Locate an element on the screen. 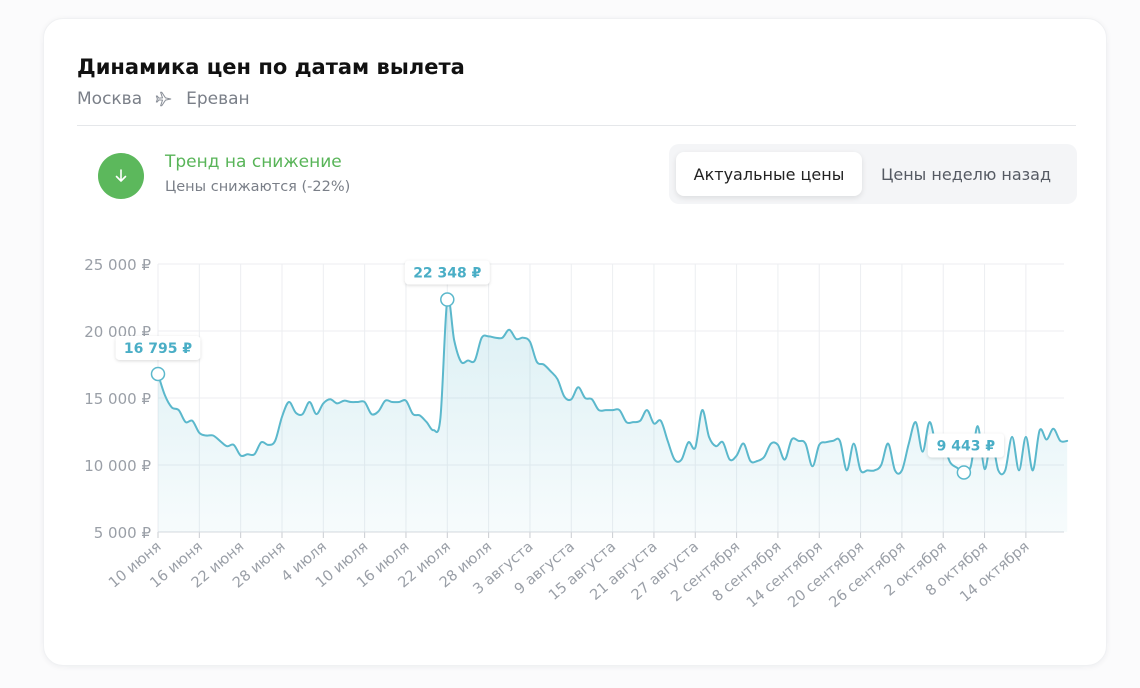  airplane-icon is located at coordinates (163, 99).